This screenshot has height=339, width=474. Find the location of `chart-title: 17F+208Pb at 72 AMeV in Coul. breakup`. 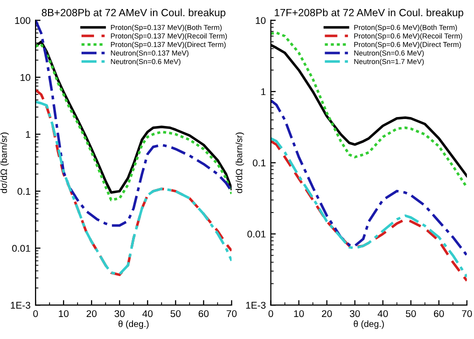

chart-title: 17F+208Pb at 72 AMeV in Coul. breakup is located at coordinates (369, 13).